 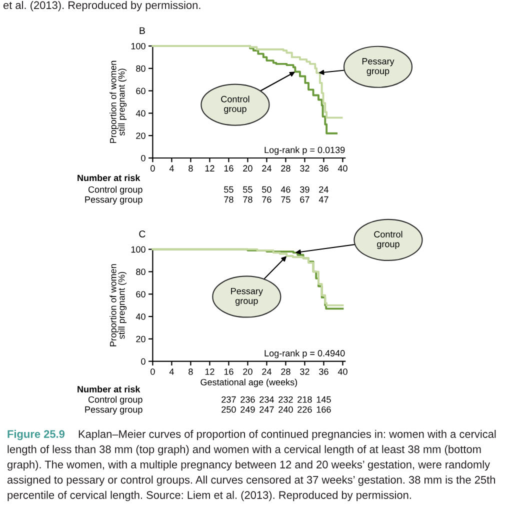 I want to click on text: 218, so click(x=305, y=399).